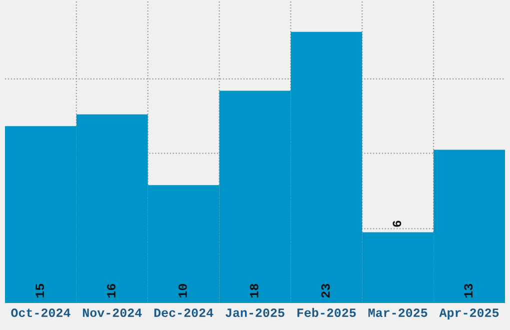 Image resolution: width=510 pixels, height=330 pixels. What do you see at coordinates (325, 291) in the screenshot?
I see `data-label: 23` at bounding box center [325, 291].